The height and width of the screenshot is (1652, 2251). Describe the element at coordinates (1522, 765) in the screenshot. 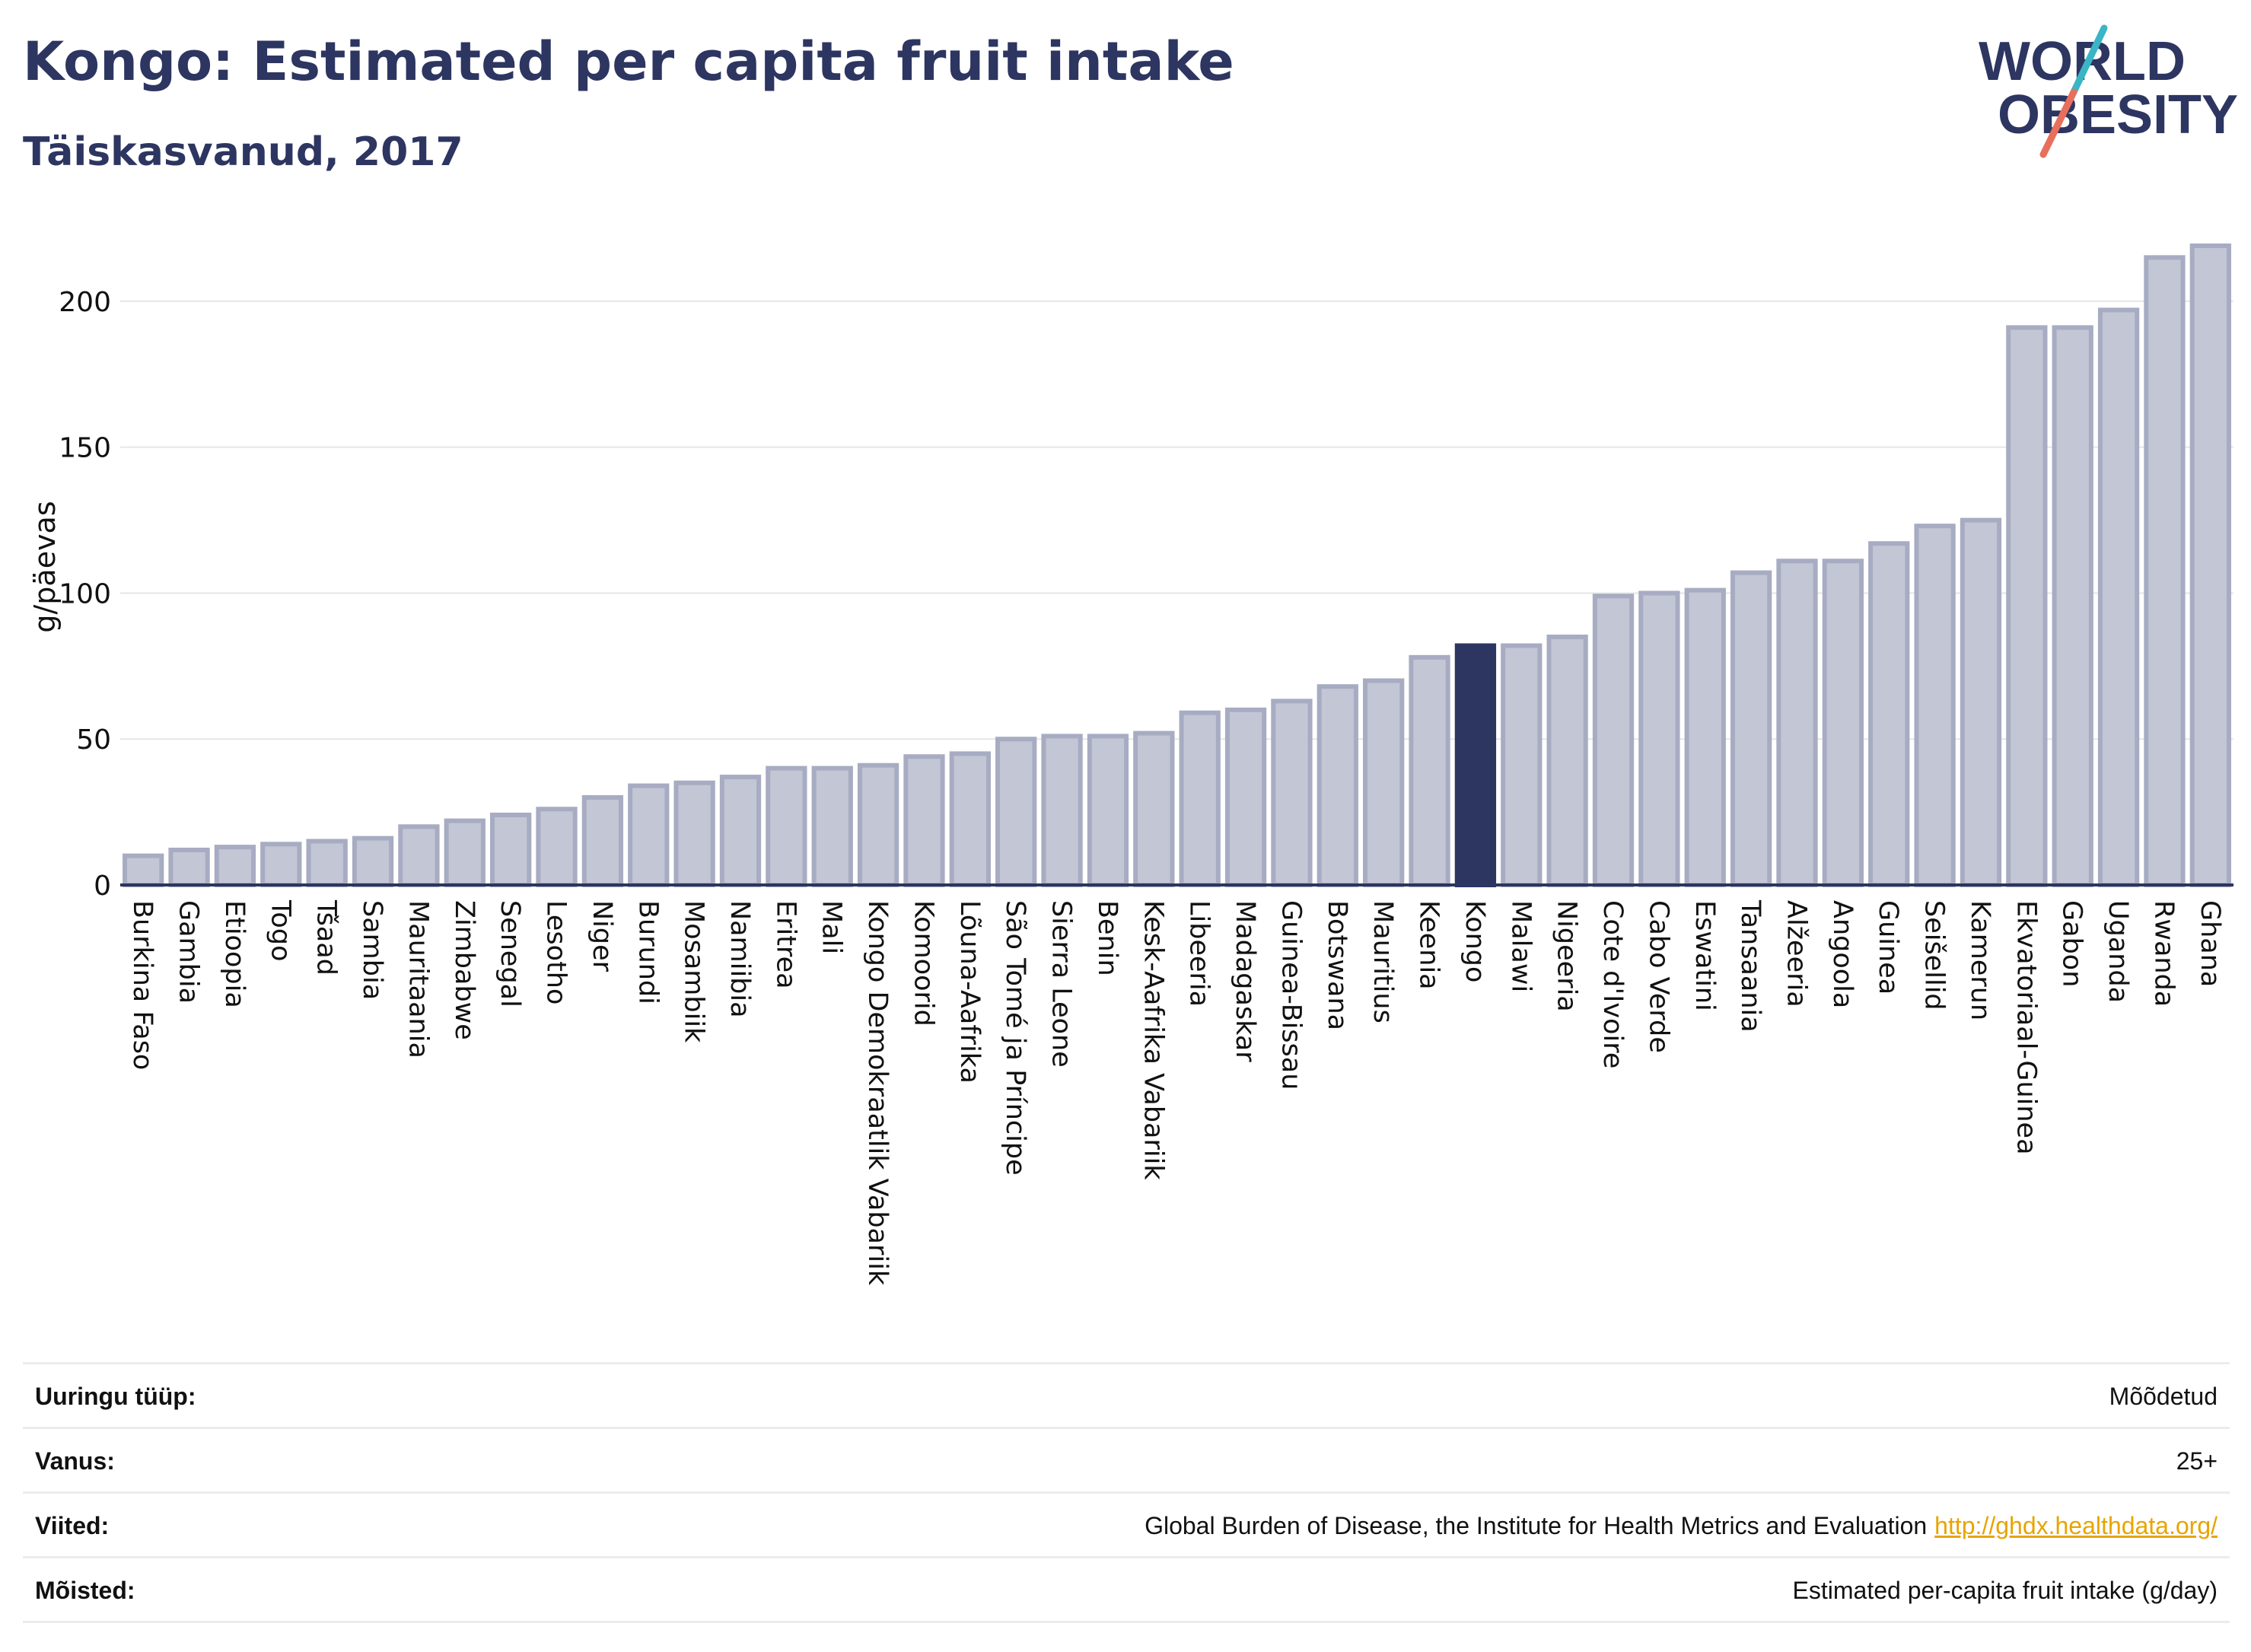

I see `bar-malawi` at that location.